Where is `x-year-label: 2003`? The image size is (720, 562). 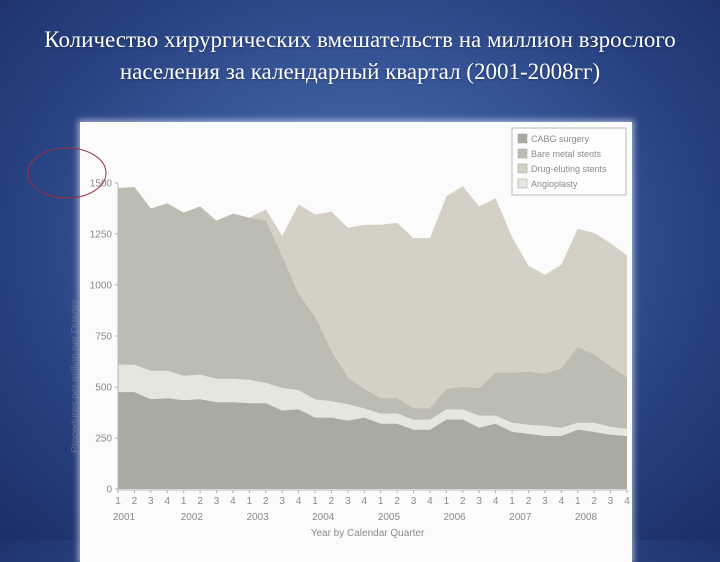
x-year-label: 2003 is located at coordinates (257, 517).